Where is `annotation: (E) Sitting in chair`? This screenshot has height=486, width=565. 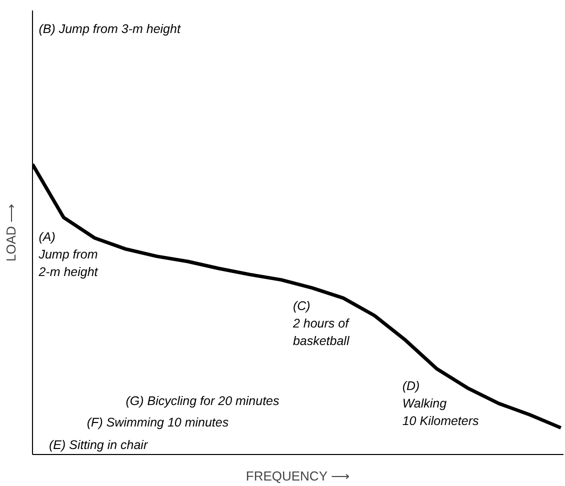 annotation: (E) Sitting in chair is located at coordinates (98, 445).